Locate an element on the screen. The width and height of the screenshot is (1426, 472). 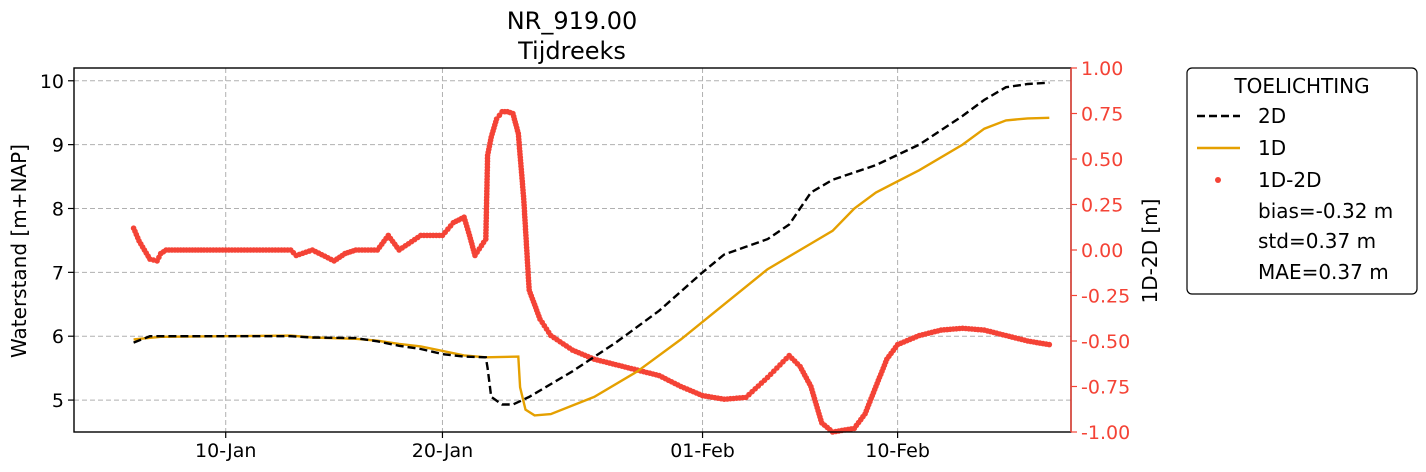
x-axis: 10-Jan 20-Jan 01-Feb 10-Feb is located at coordinates (562, 447).